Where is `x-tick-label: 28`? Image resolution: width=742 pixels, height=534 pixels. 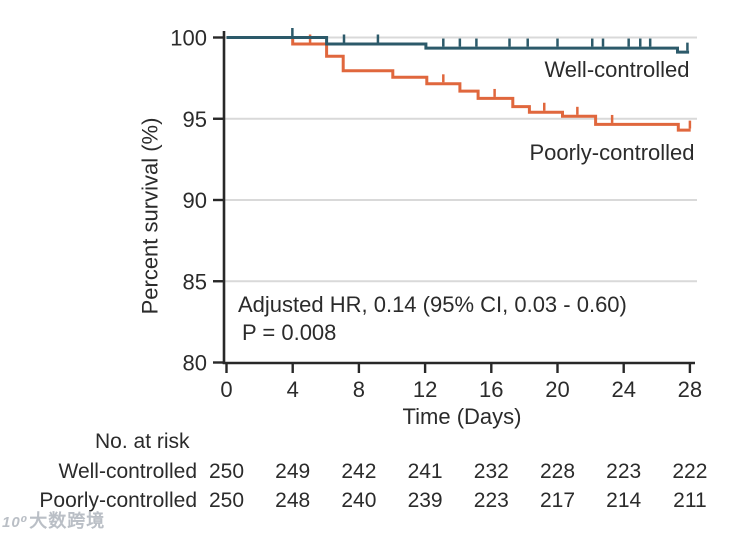
x-tick-label: 28 is located at coordinates (690, 389).